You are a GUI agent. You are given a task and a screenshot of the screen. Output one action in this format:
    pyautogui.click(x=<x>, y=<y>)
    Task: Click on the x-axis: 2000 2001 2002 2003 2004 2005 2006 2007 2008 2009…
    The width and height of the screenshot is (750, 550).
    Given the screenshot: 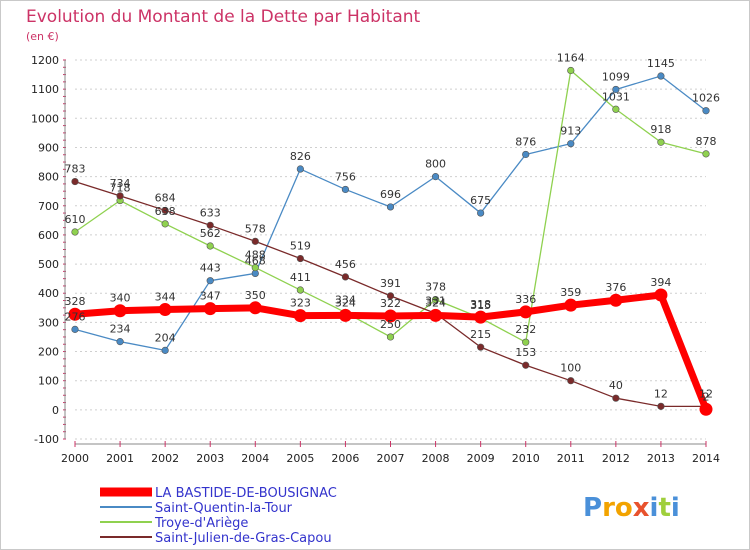 What is the action you would take?
    pyautogui.click(x=390, y=453)
    